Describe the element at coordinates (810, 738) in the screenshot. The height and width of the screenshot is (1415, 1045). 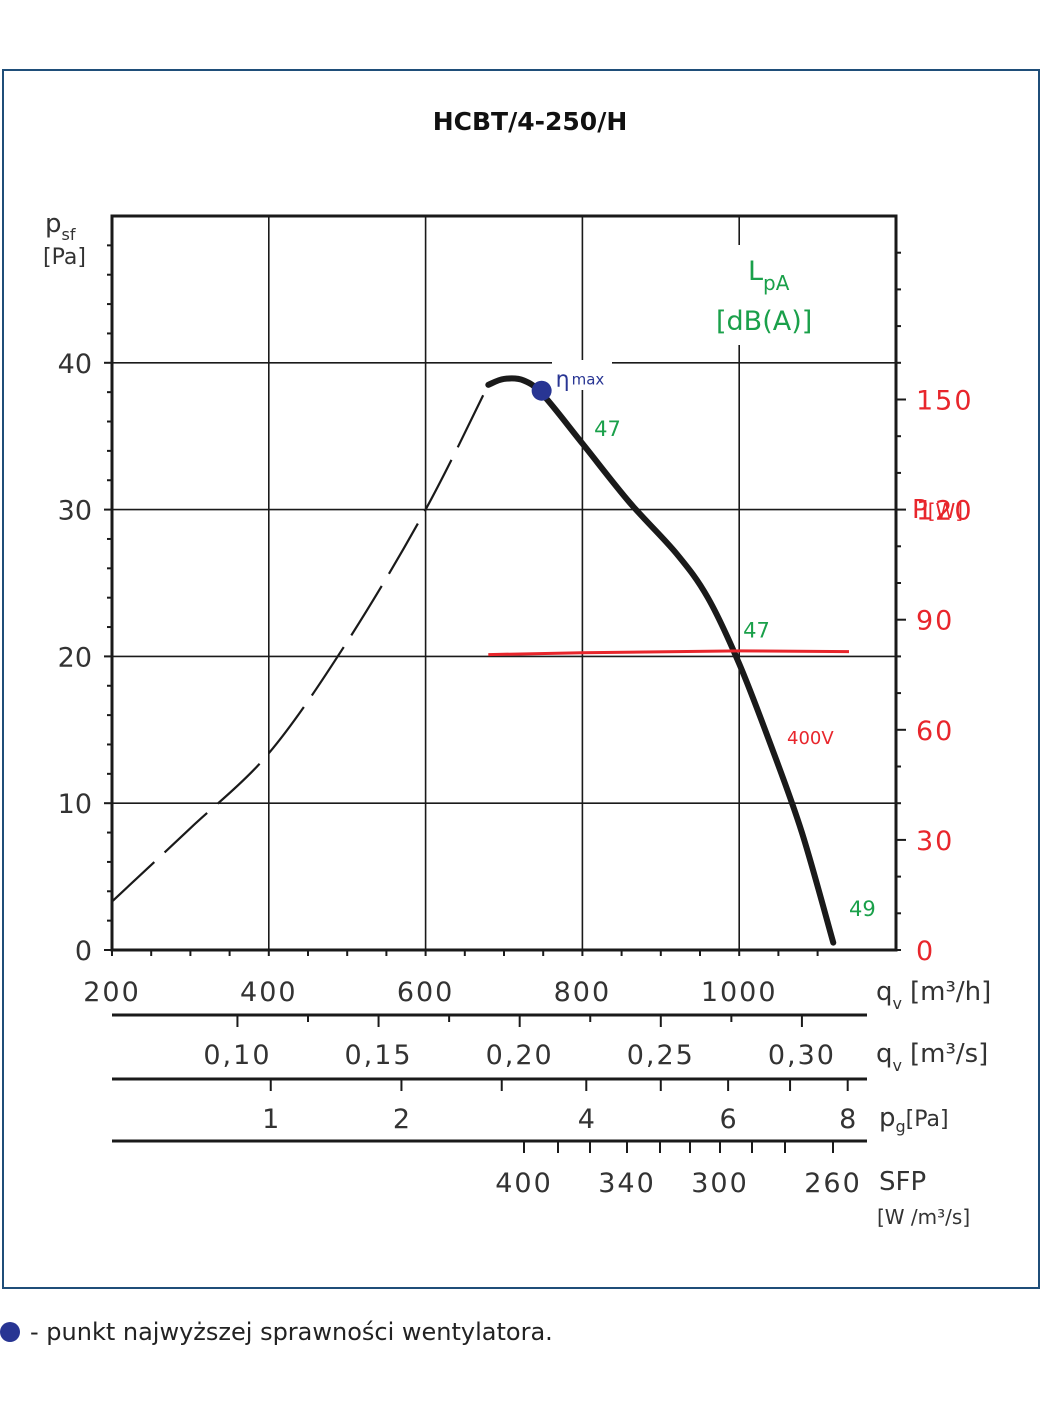
I see `power-series-label: 400V` at that location.